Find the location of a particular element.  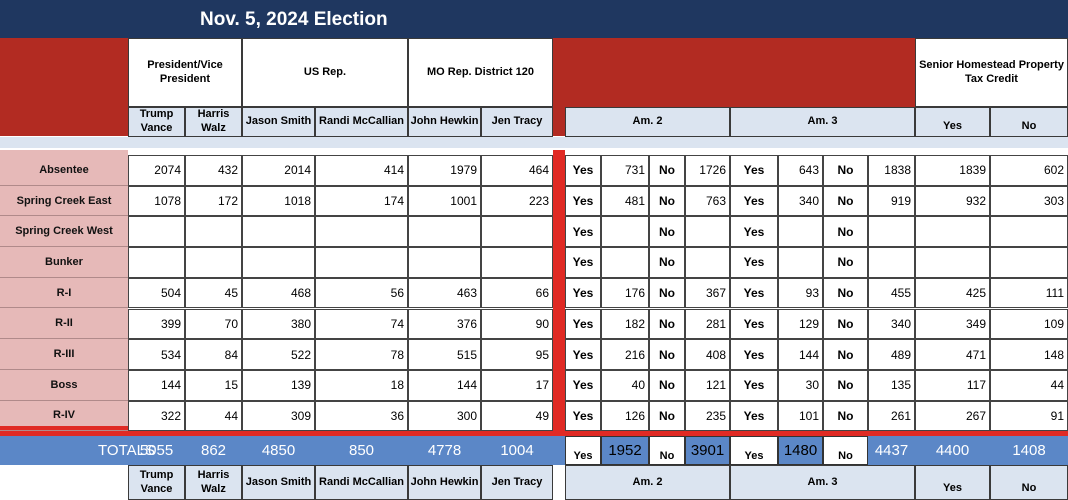

precinct-label: R-II is located at coordinates (64, 324).